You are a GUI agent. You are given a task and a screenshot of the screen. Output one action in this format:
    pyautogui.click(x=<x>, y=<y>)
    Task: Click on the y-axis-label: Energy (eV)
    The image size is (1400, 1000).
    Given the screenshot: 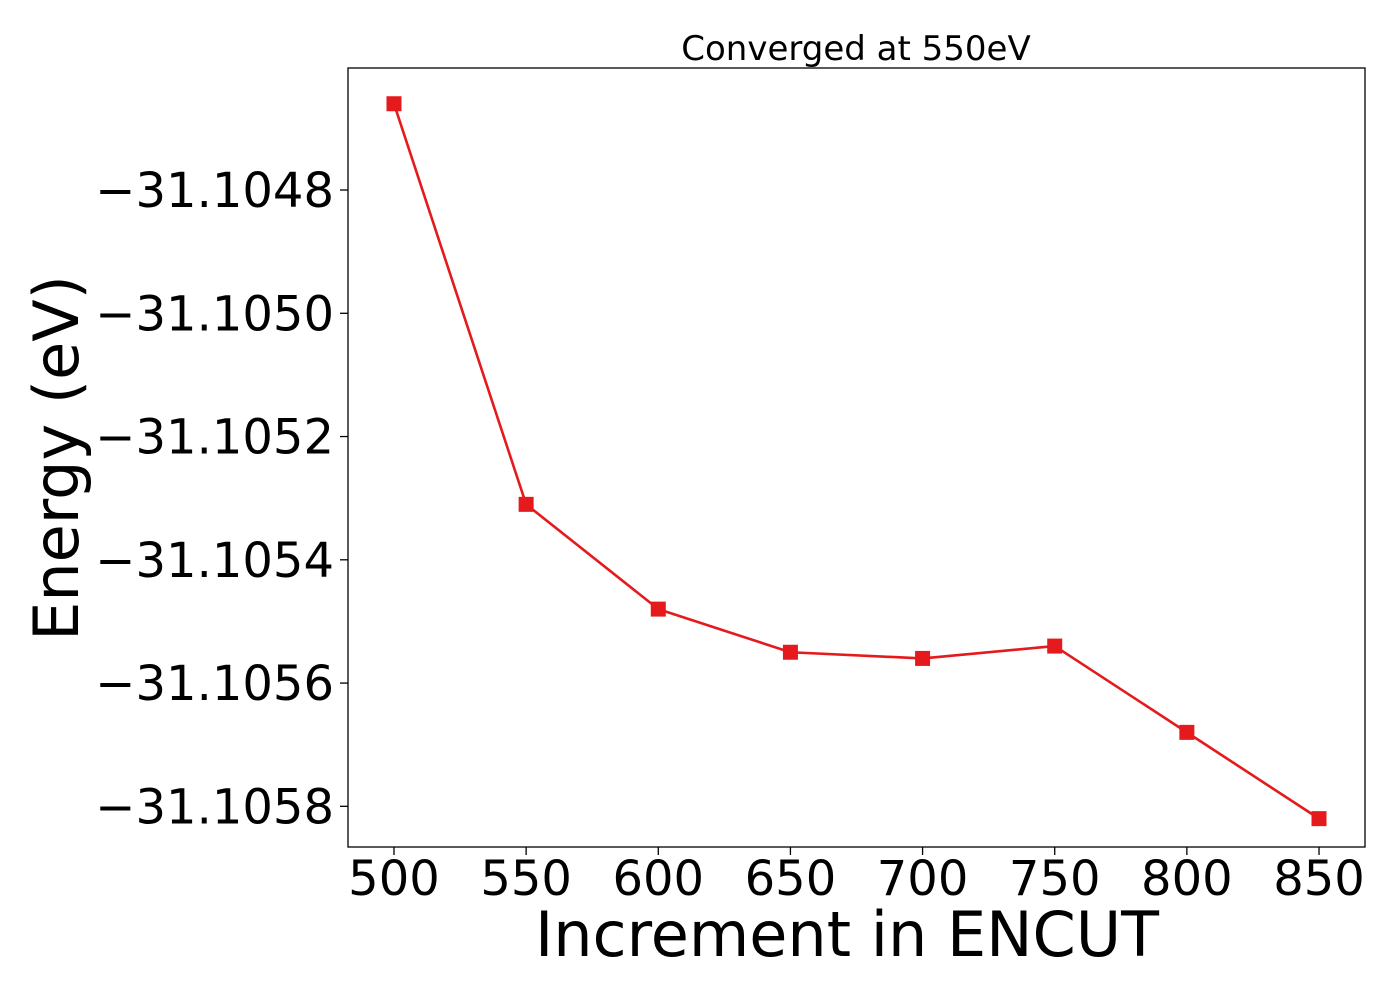 What is the action you would take?
    pyautogui.click(x=56, y=458)
    